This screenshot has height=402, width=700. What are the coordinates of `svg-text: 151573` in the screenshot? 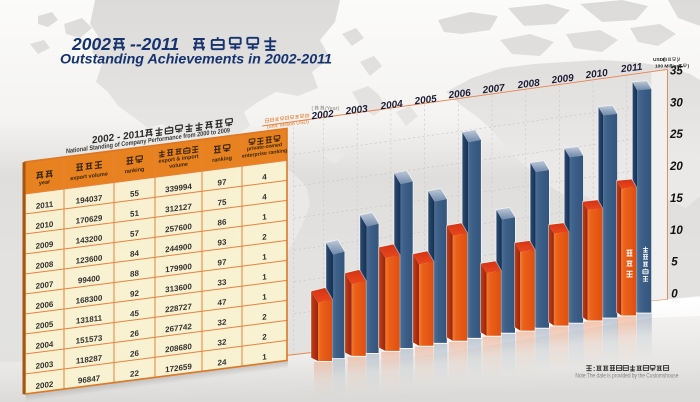 It's located at (89, 339).